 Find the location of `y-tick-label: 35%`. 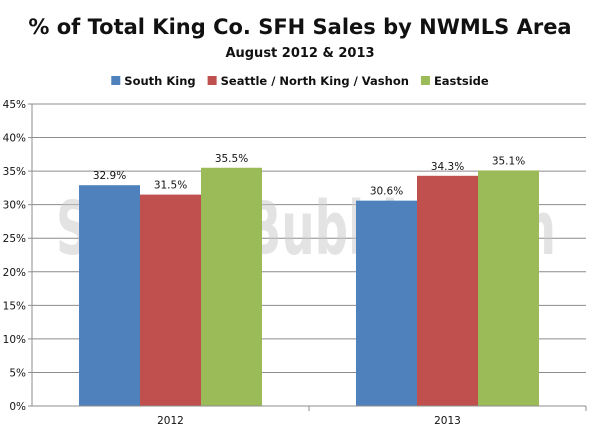

y-tick-label: 35% is located at coordinates (14, 172).